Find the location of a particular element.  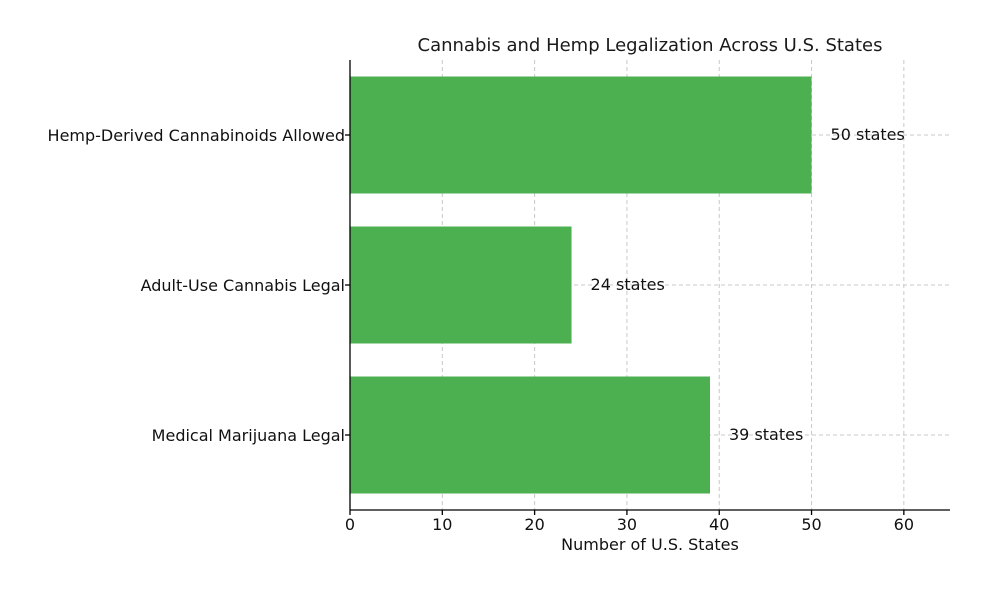

bar-value-label: 24 states is located at coordinates (628, 284).